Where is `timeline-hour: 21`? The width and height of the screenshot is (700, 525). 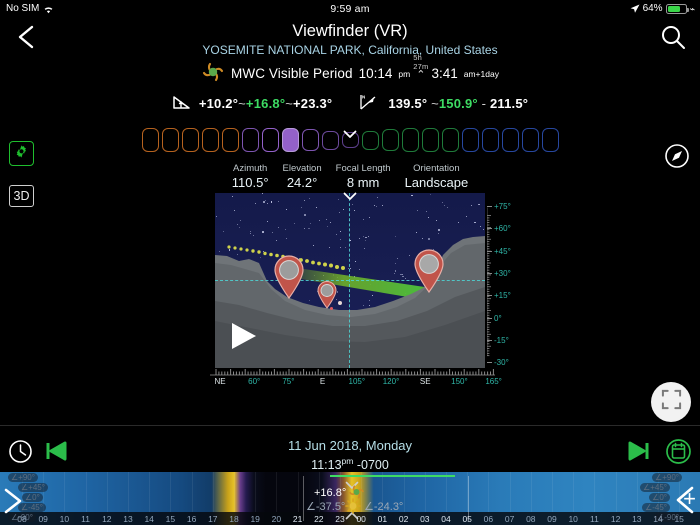
timeline-hour: 21 is located at coordinates (297, 519).